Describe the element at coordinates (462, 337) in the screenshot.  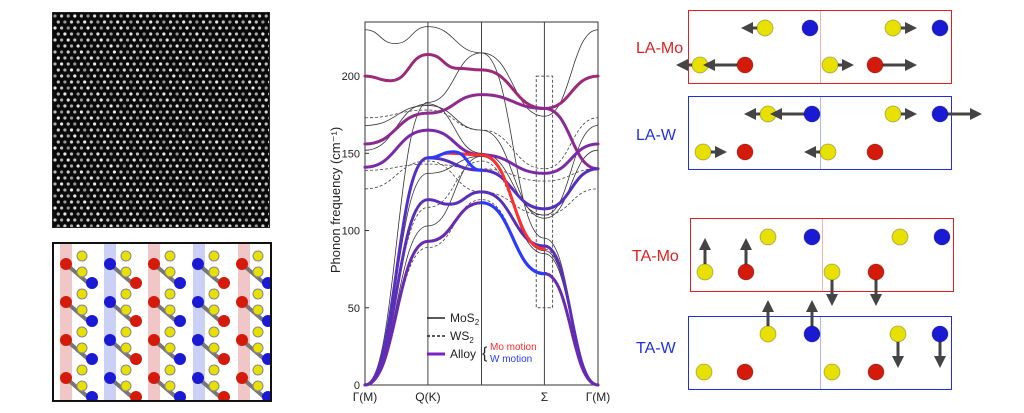
I see `legend-label: WS2` at that location.